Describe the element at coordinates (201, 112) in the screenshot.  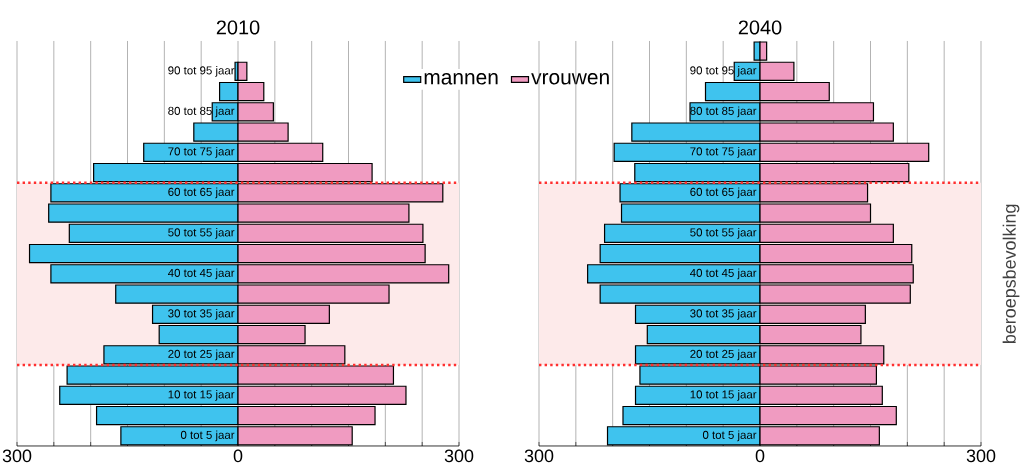
I see `y-tick-label: 80 tot 85 jaar` at that location.